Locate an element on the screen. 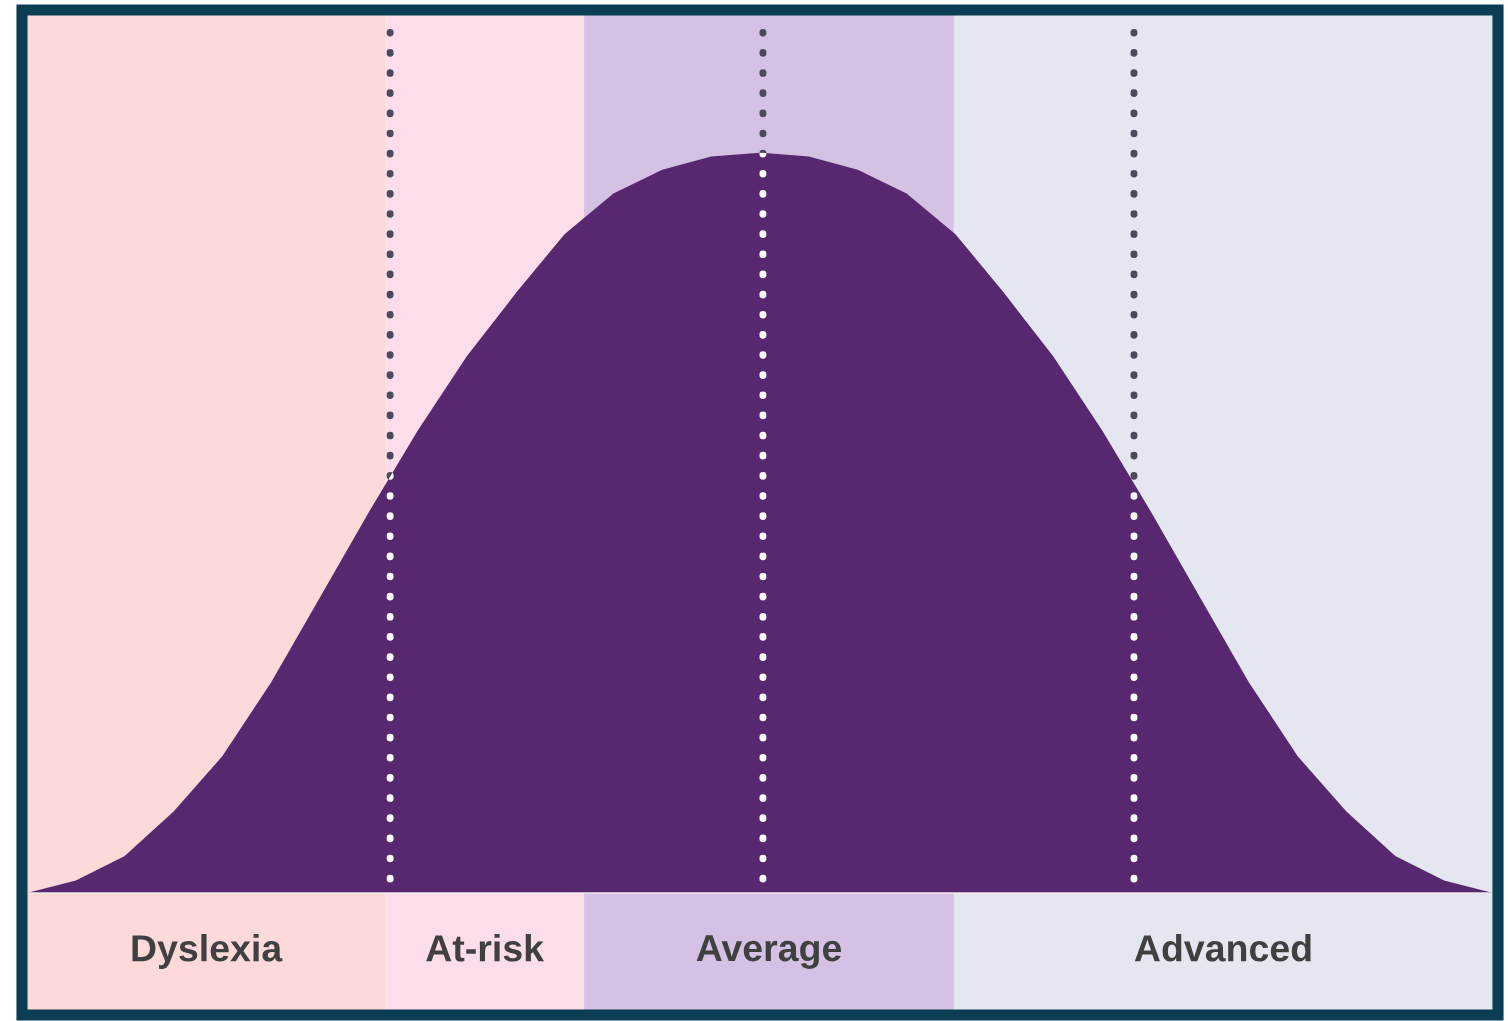 The image size is (1508, 1021). text: Dyslexia is located at coordinates (207, 951).